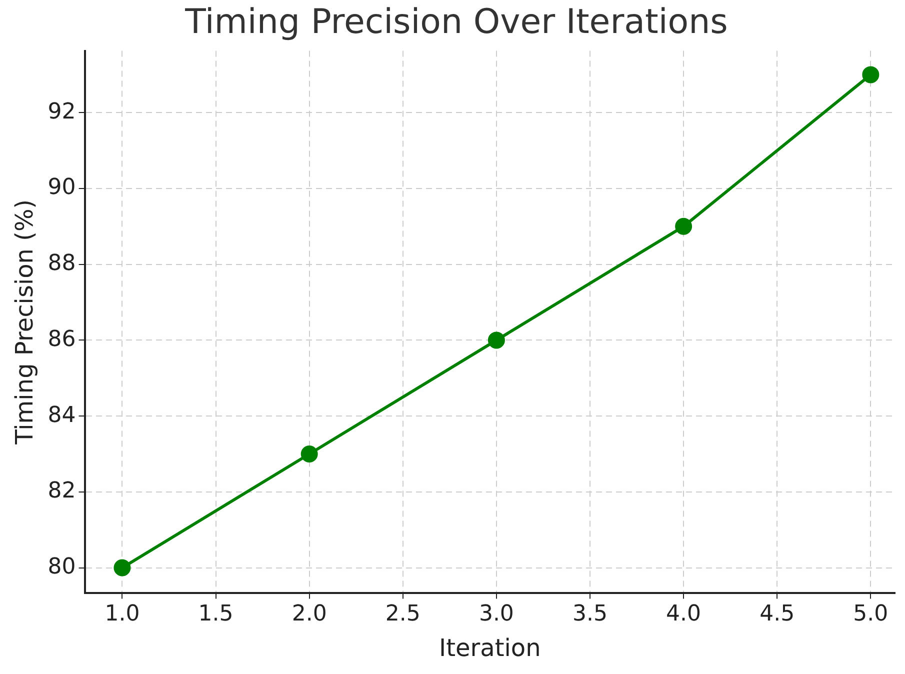 Image resolution: width=905 pixels, height=674 pixels. Describe the element at coordinates (777, 614) in the screenshot. I see `x-tick-label: 4.5` at that location.